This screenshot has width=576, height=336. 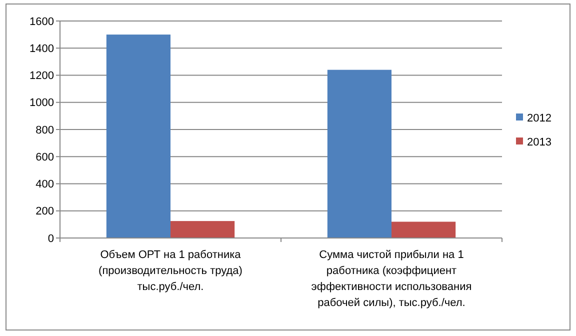 What do you see at coordinates (51, 238) in the screenshot?
I see `y-tick-label: 0` at bounding box center [51, 238].